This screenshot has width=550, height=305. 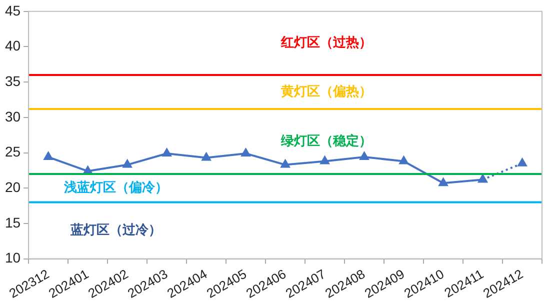 What do you see at coordinates (12, 80) in the screenshot?
I see `y-tick-label: 35` at bounding box center [12, 80].